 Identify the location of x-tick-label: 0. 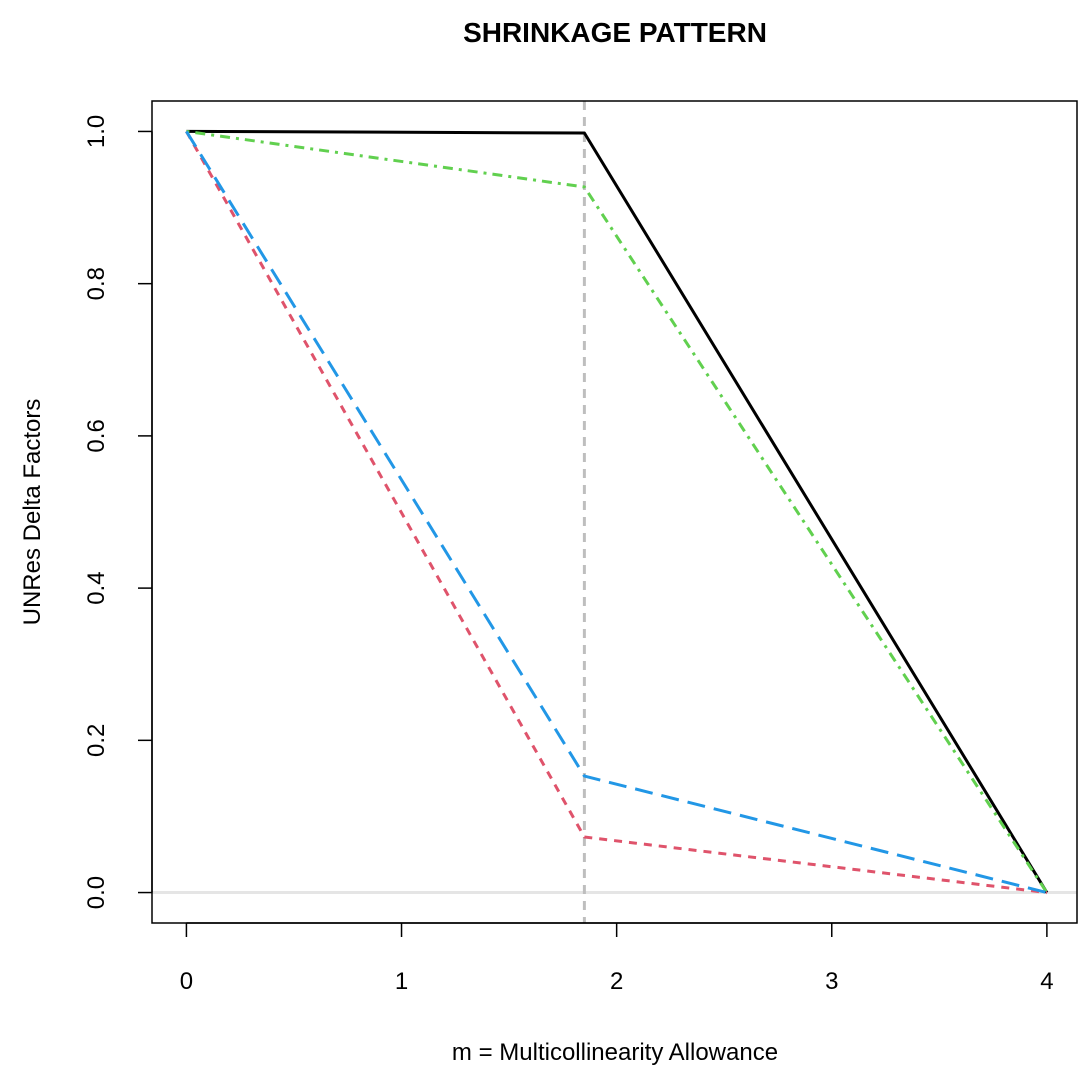
(186, 981).